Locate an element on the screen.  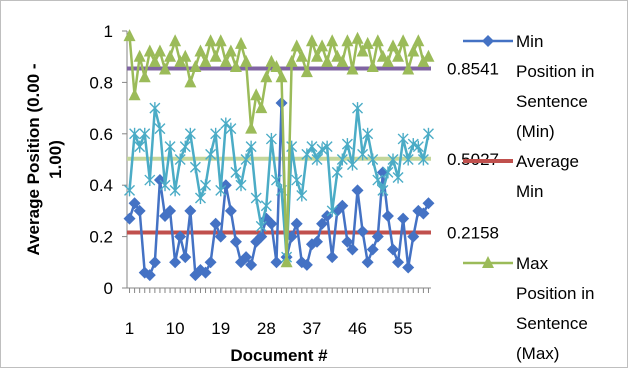
average-value-label: 0.8541 is located at coordinates (473, 68).